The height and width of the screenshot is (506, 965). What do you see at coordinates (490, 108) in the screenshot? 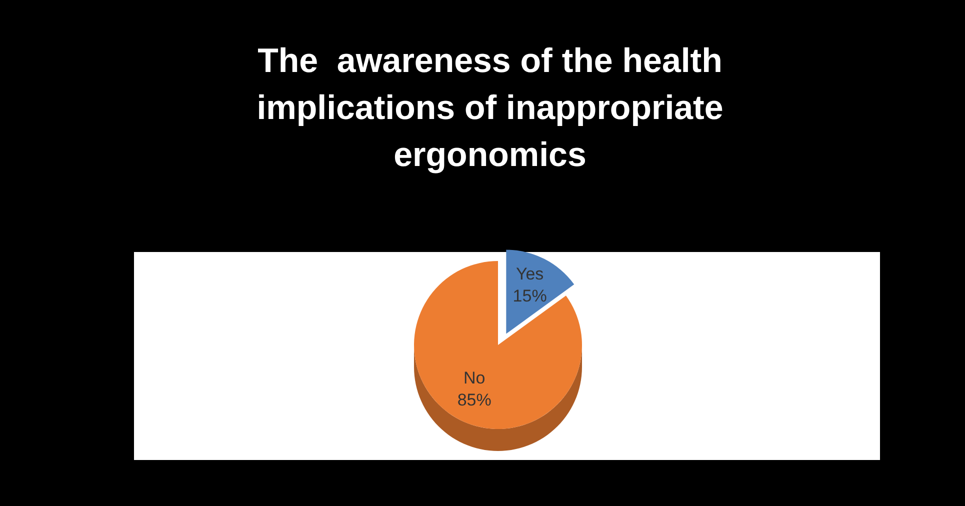
I see `chart-title: The awareness of the health implications of inappropriate ergonomics` at bounding box center [490, 108].